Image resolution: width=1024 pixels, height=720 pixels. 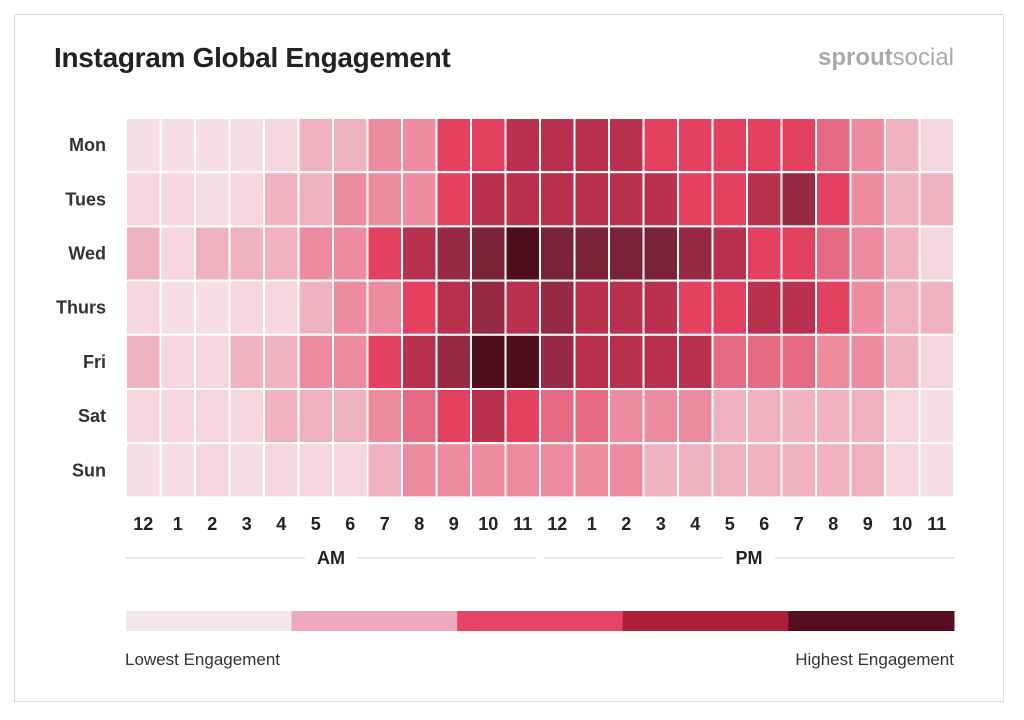 I want to click on hour-label-12: 12, so click(x=557, y=524).